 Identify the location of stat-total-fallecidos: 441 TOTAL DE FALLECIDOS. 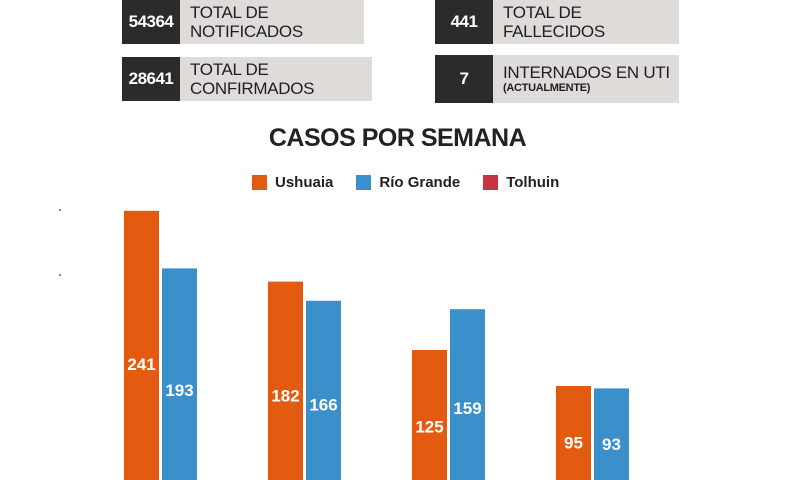
(557, 22).